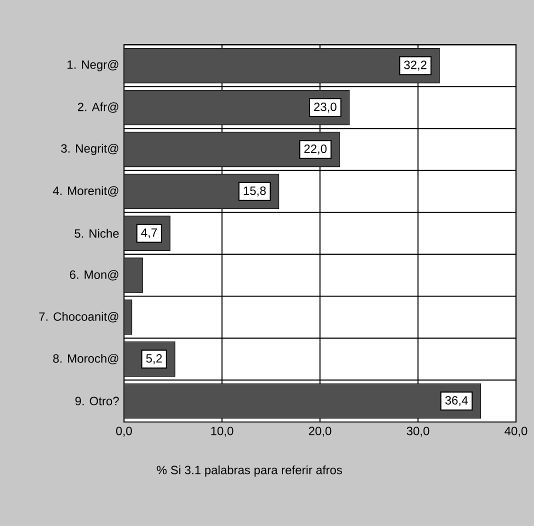 The image size is (534, 526). What do you see at coordinates (249, 471) in the screenshot?
I see `x-axis-title: % Si 3.1 palabras para referir afros` at bounding box center [249, 471].